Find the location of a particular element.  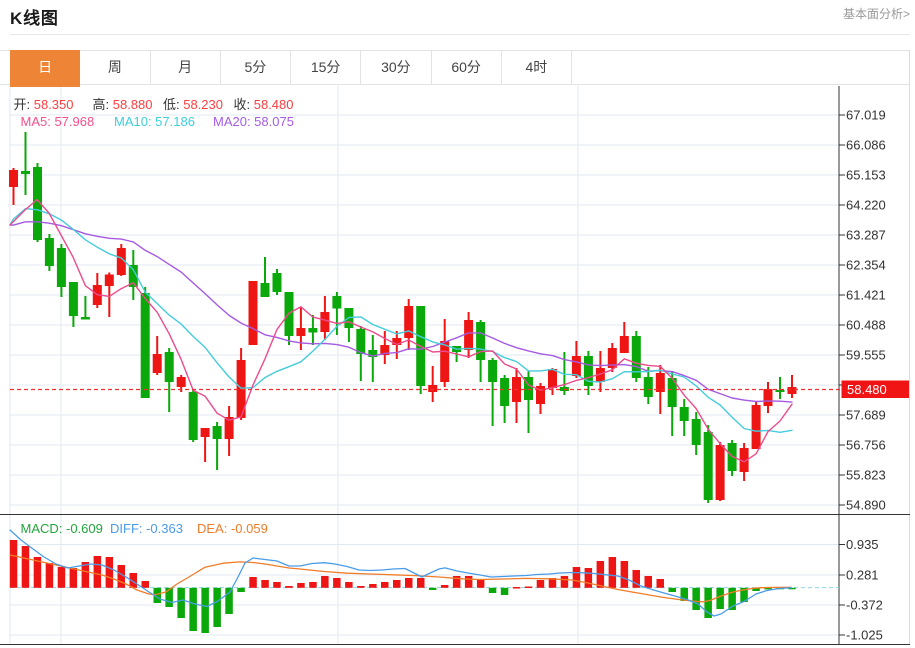

svg-text: 62.354 is located at coordinates (866, 265).